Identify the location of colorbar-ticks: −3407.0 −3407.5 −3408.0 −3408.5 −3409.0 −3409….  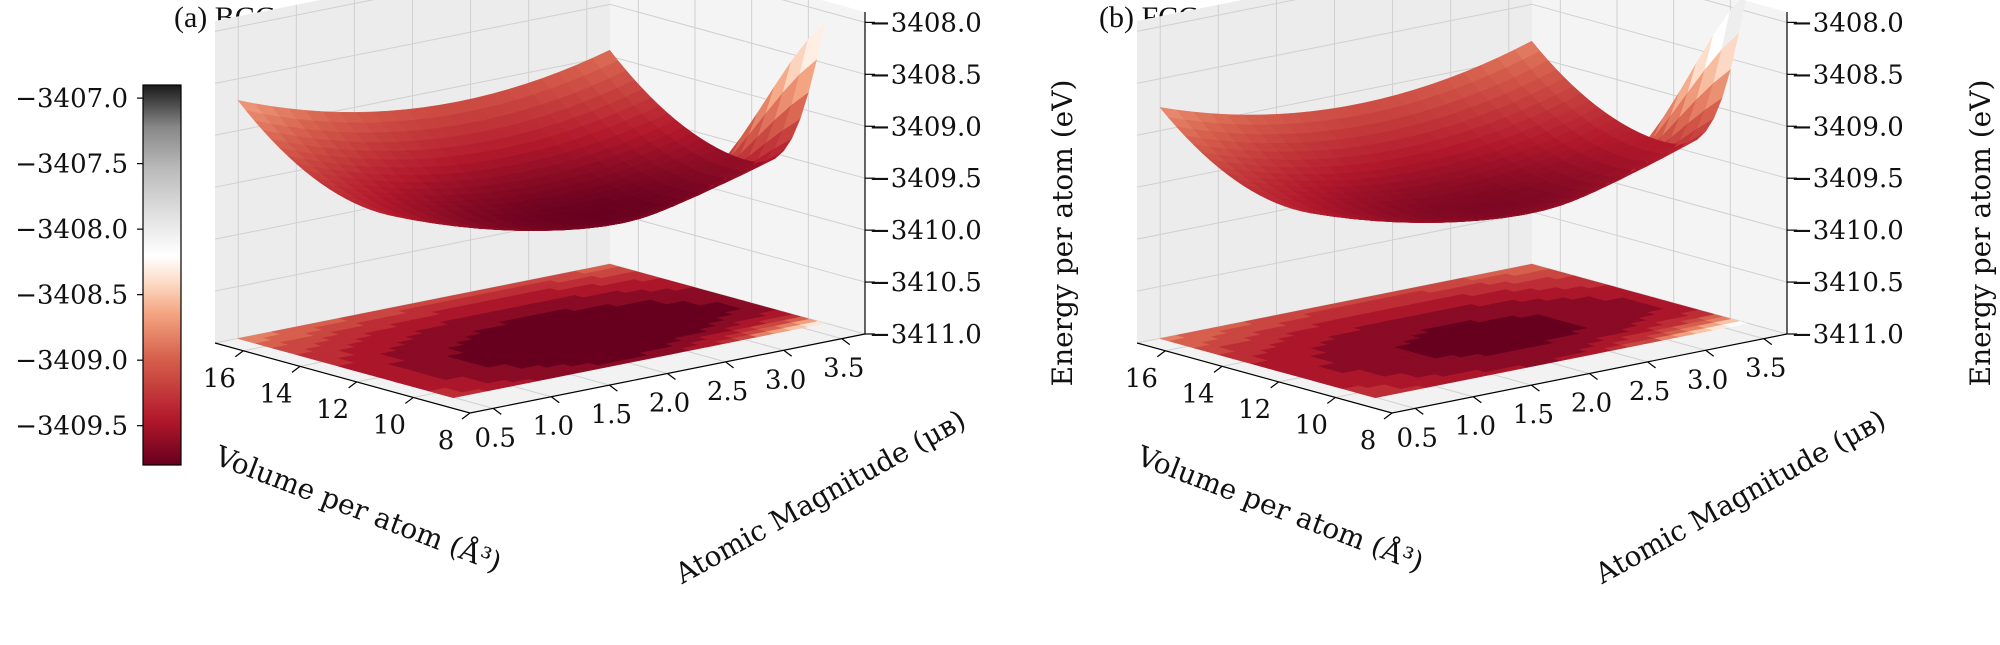
(79, 263).